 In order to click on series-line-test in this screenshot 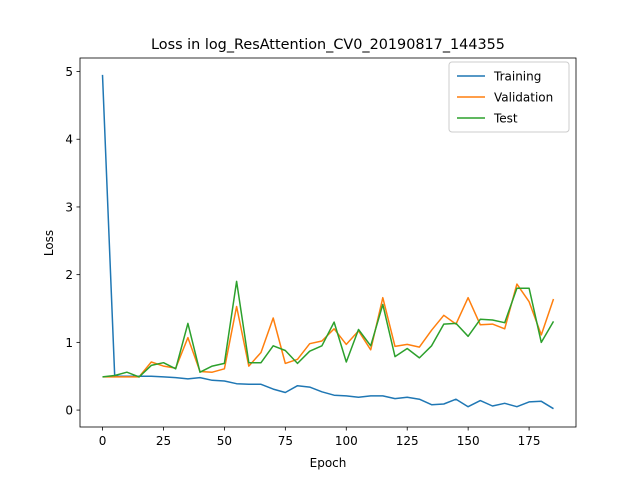, I will do `click(328, 329)`.